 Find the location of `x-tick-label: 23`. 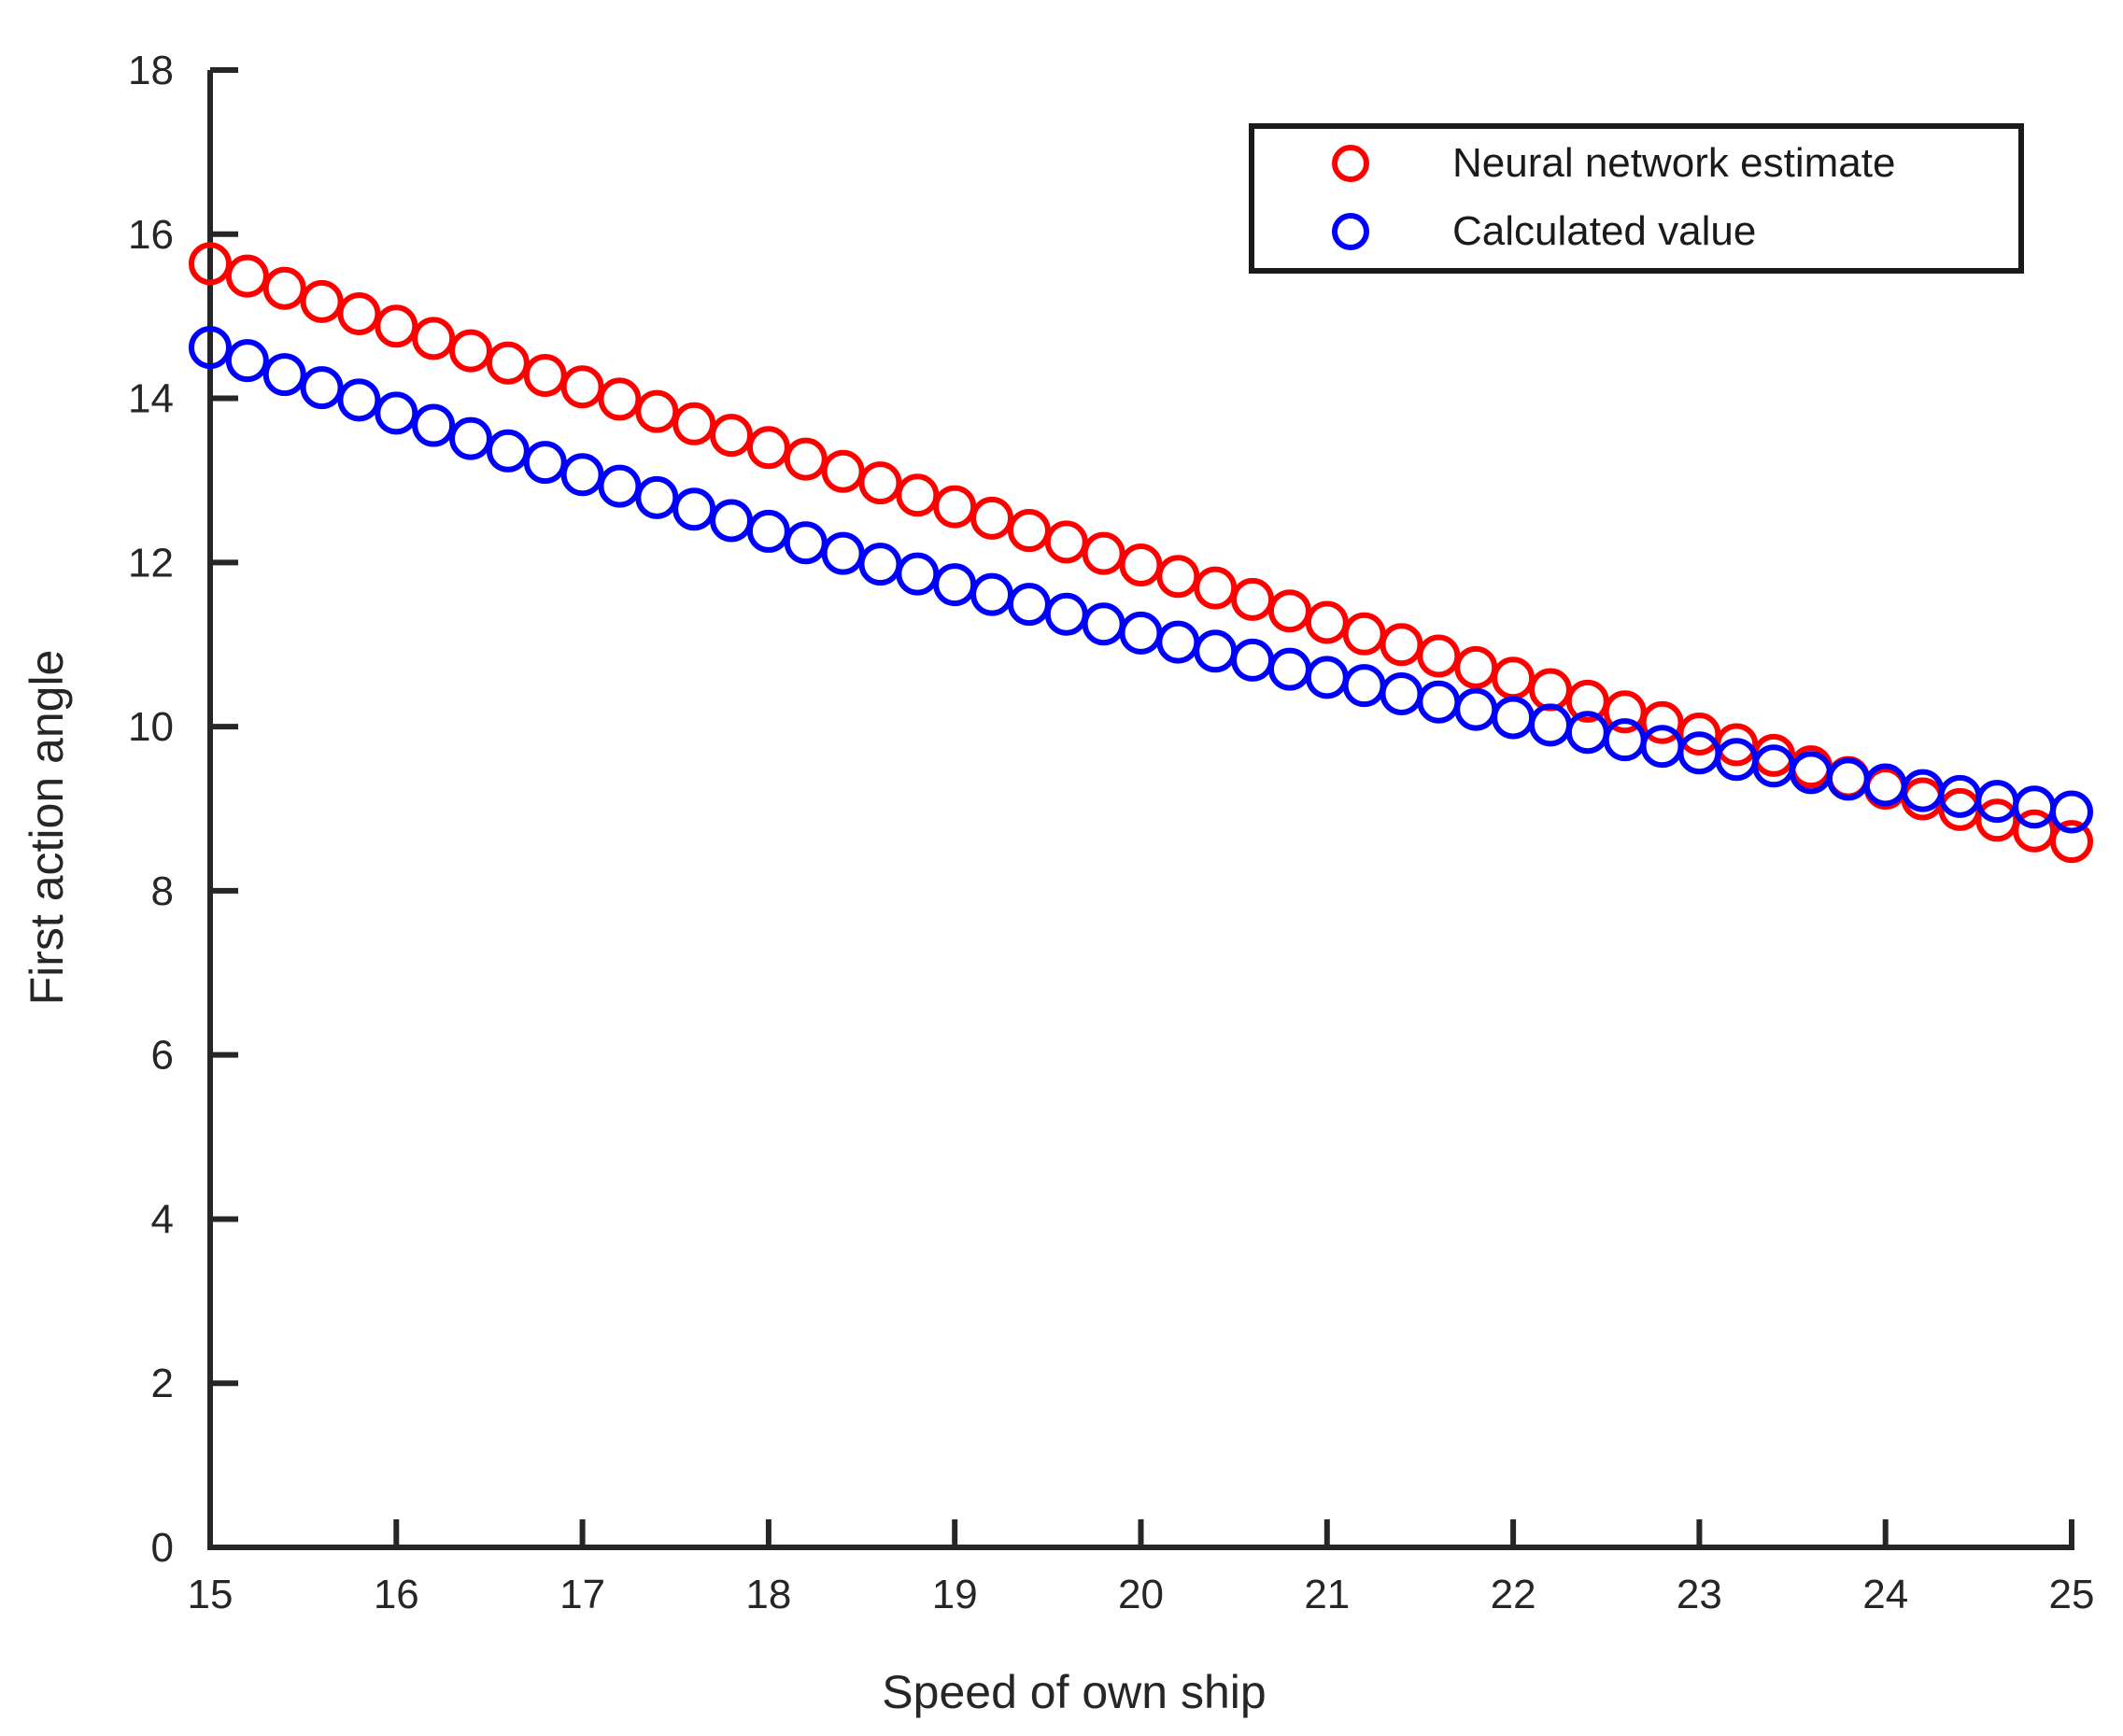

x-tick-label: 23 is located at coordinates (1699, 1594).